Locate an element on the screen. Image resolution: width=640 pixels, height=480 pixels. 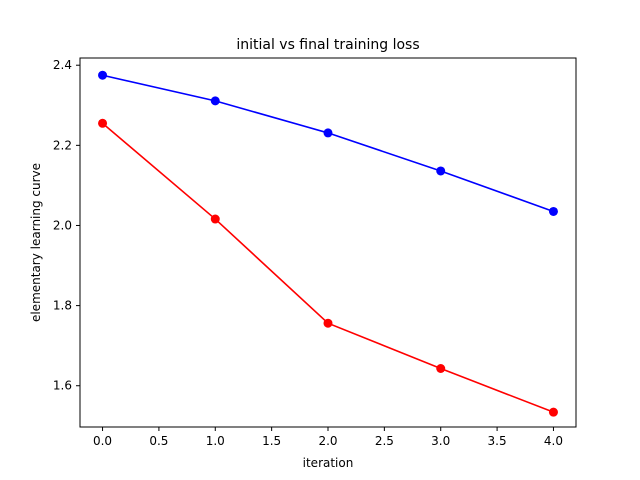
x-tick-label: 1.5 is located at coordinates (271, 441).